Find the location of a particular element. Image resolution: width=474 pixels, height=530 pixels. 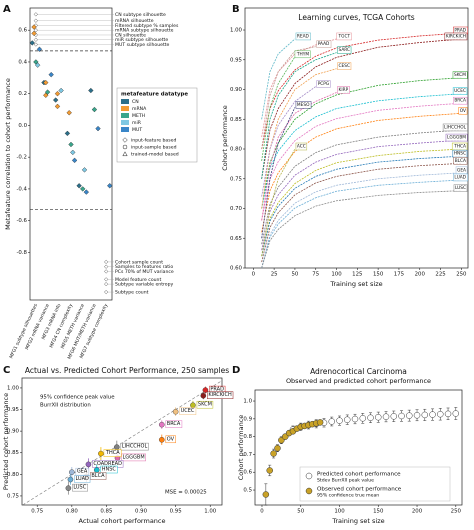

annotation: mRNA silhouette is located at coordinates (134, 21).